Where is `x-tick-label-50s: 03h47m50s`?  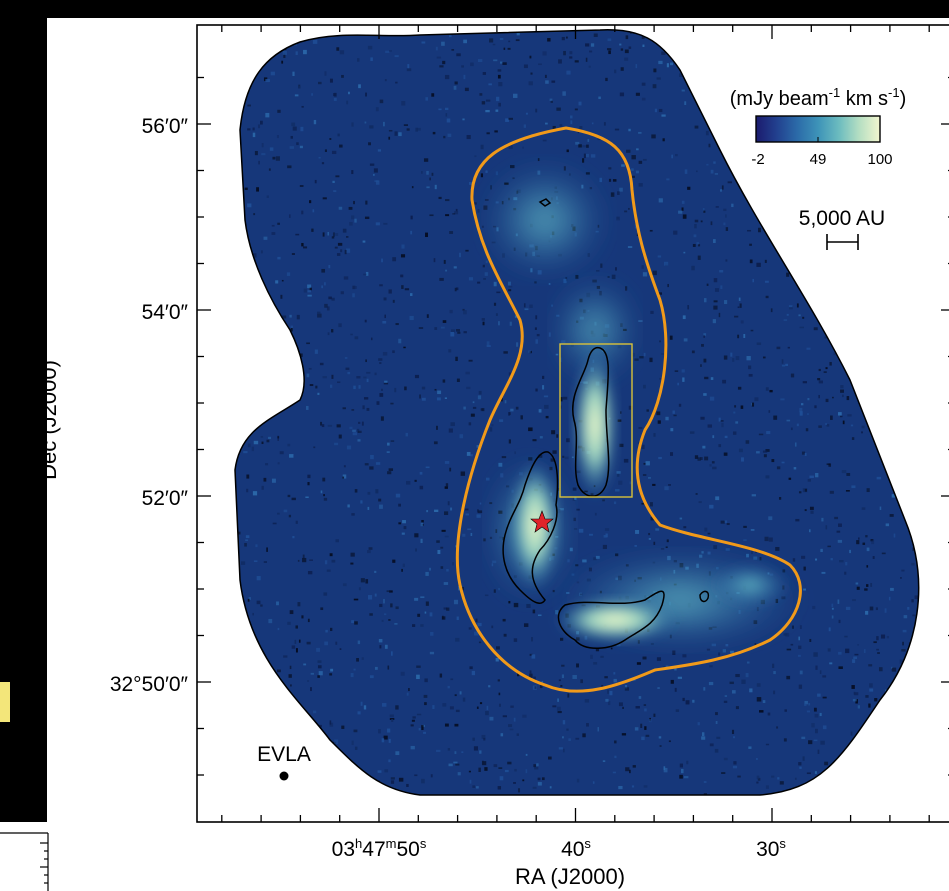 x-tick-label-50s: 03h47m50s is located at coordinates (379, 848).